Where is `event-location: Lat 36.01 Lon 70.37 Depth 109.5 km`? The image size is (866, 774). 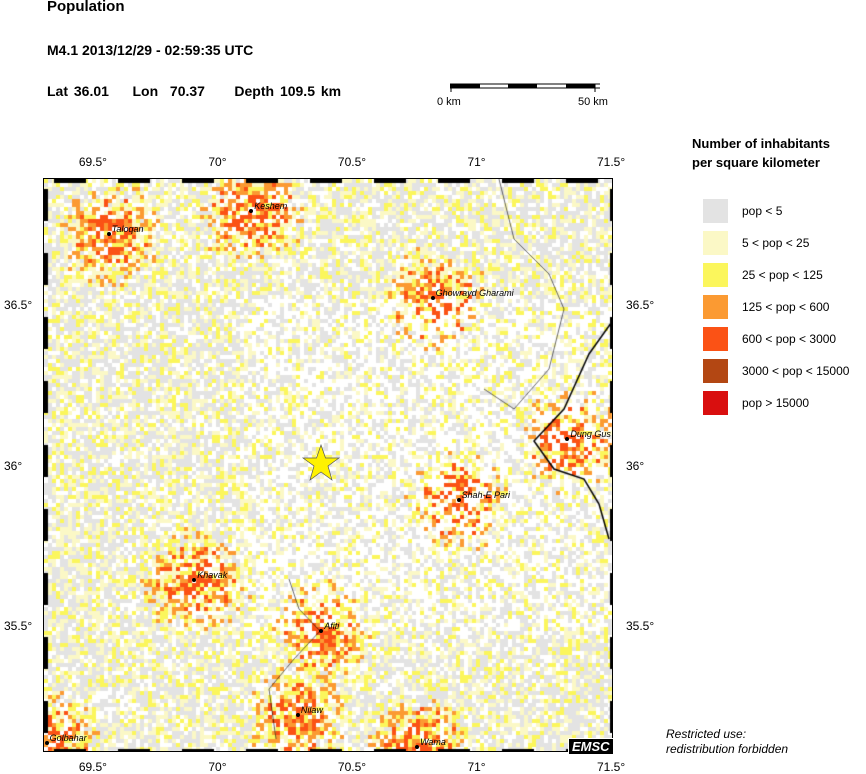
event-location: Lat 36.01 Lon 70.37 Depth 109.5 km is located at coordinates (194, 91).